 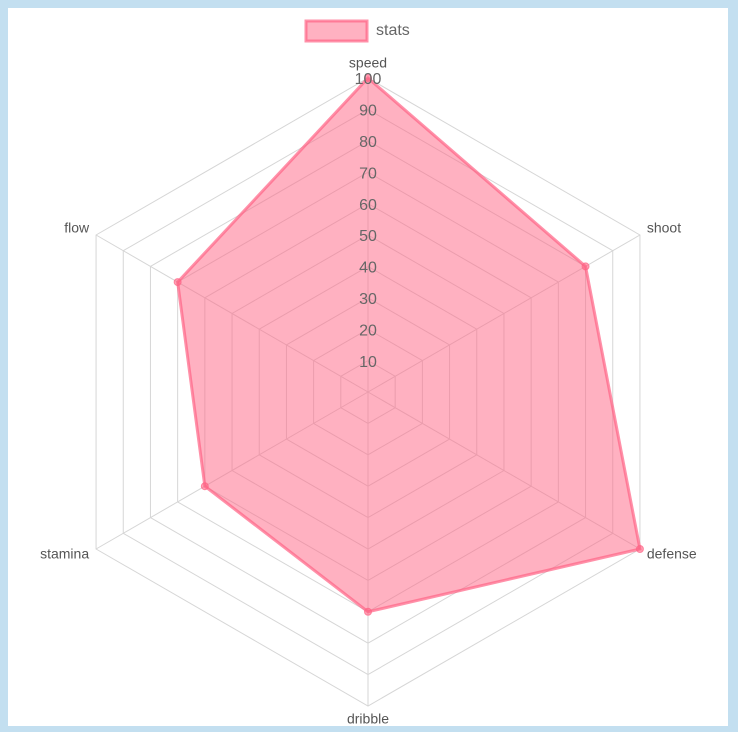 What do you see at coordinates (368, 205) in the screenshot?
I see `tick-label: 60` at bounding box center [368, 205].